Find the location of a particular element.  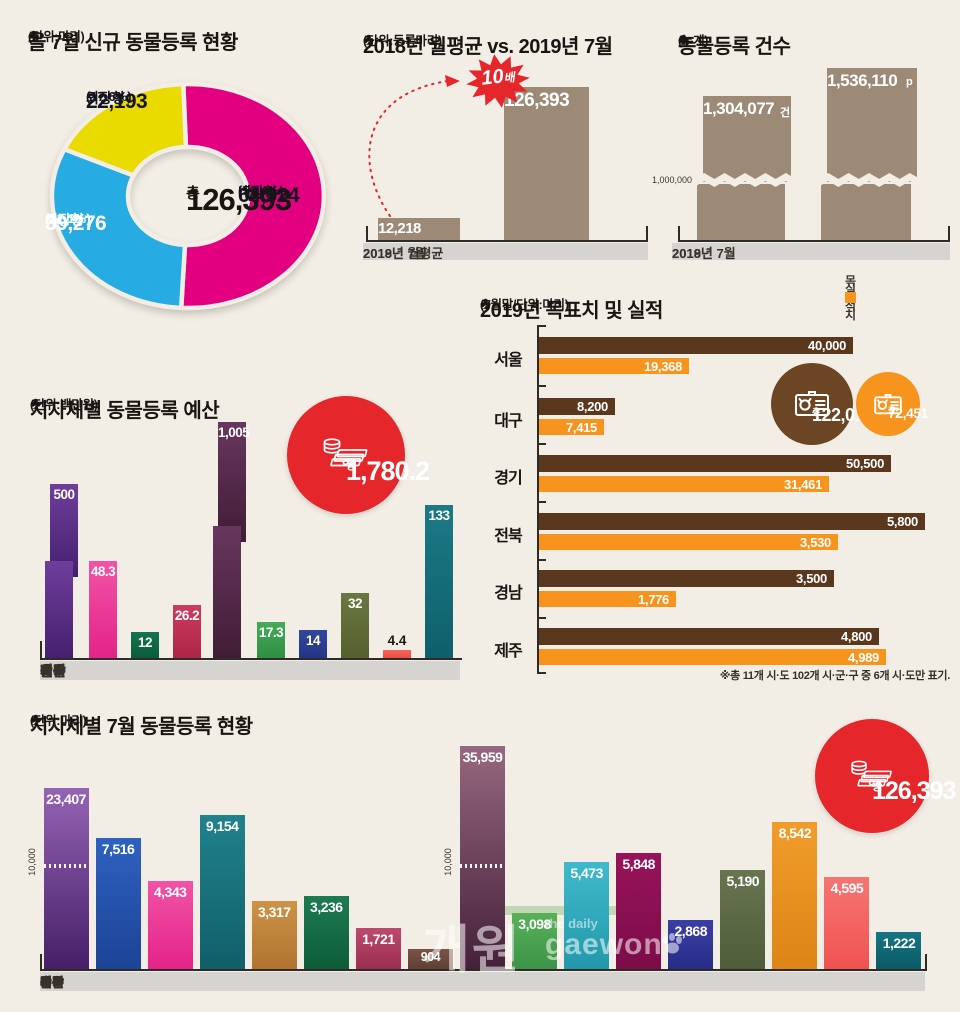

bar-value: 12 is located at coordinates (145, 642).